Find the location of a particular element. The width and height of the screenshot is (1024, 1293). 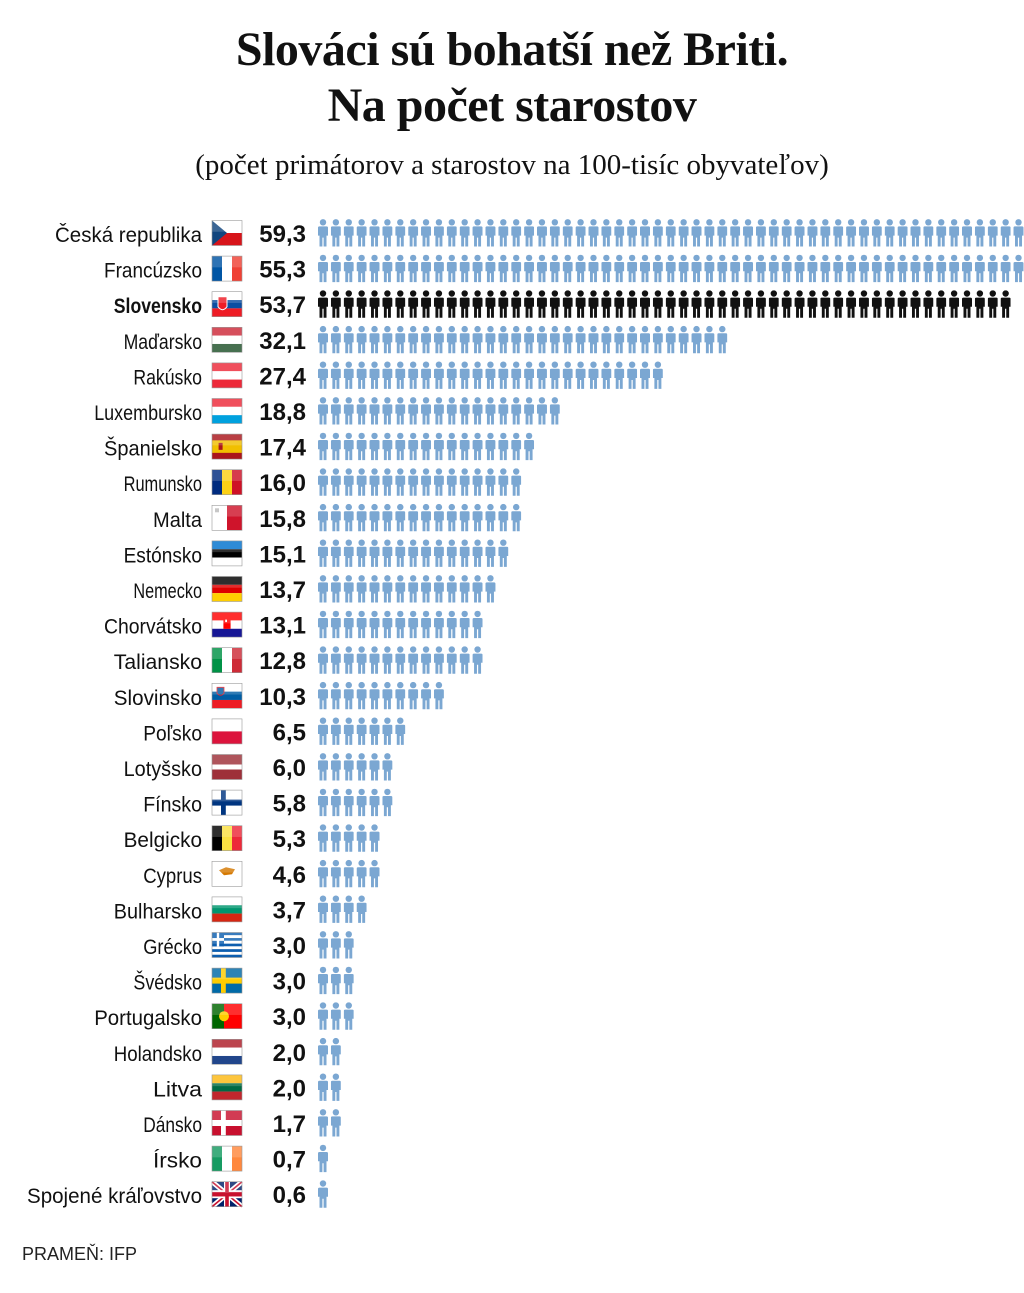

chart-row: Francúzsko 55,3 is located at coordinates (564, 269).